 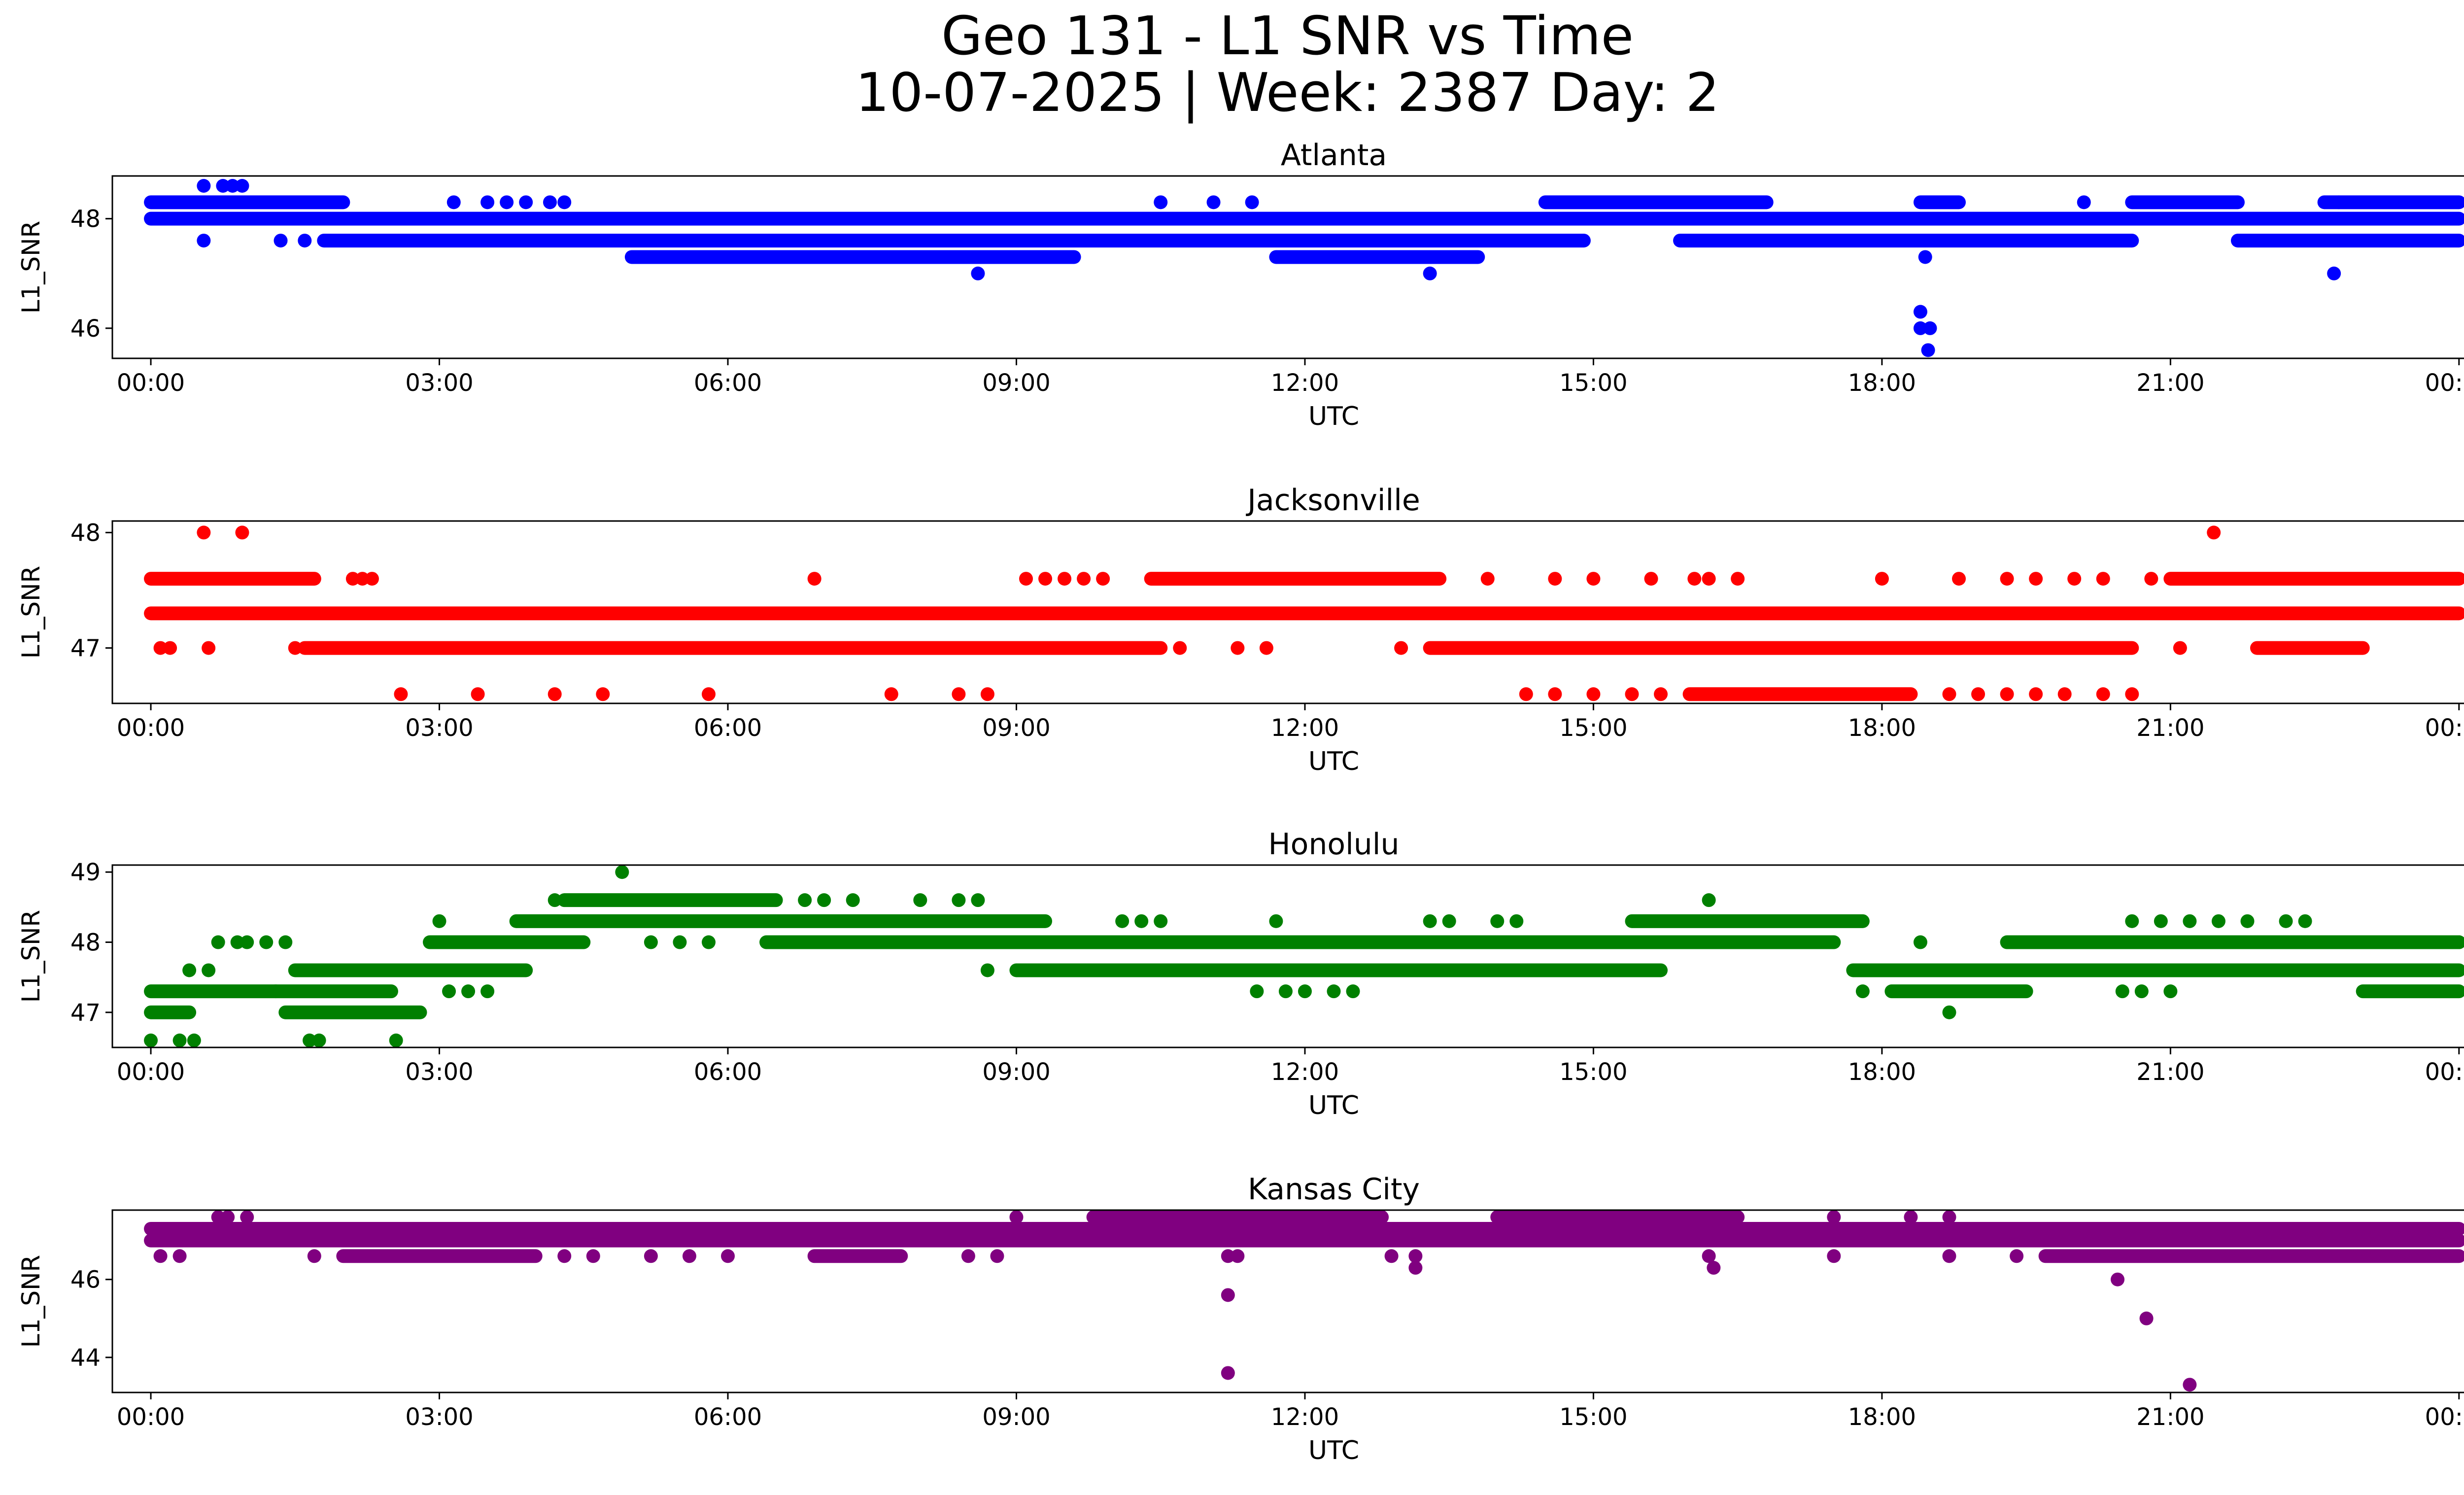 What do you see at coordinates (1287, 93) in the screenshot?
I see `figure-subtitle: 10-07-2025 | Week: 2387 Day: 2` at bounding box center [1287, 93].